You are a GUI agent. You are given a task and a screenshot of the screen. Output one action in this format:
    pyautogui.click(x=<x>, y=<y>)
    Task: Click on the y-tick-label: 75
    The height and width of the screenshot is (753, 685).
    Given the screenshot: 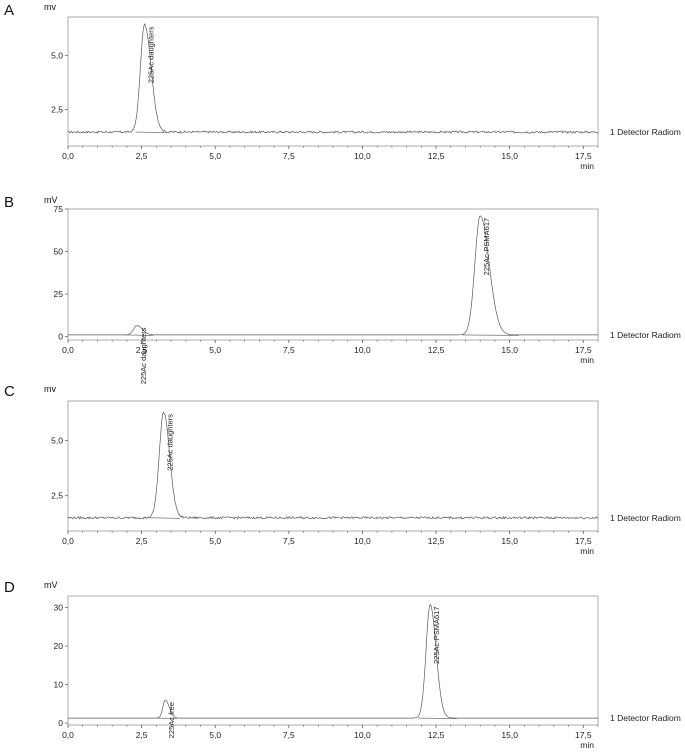 What is the action you would take?
    pyautogui.click(x=59, y=209)
    